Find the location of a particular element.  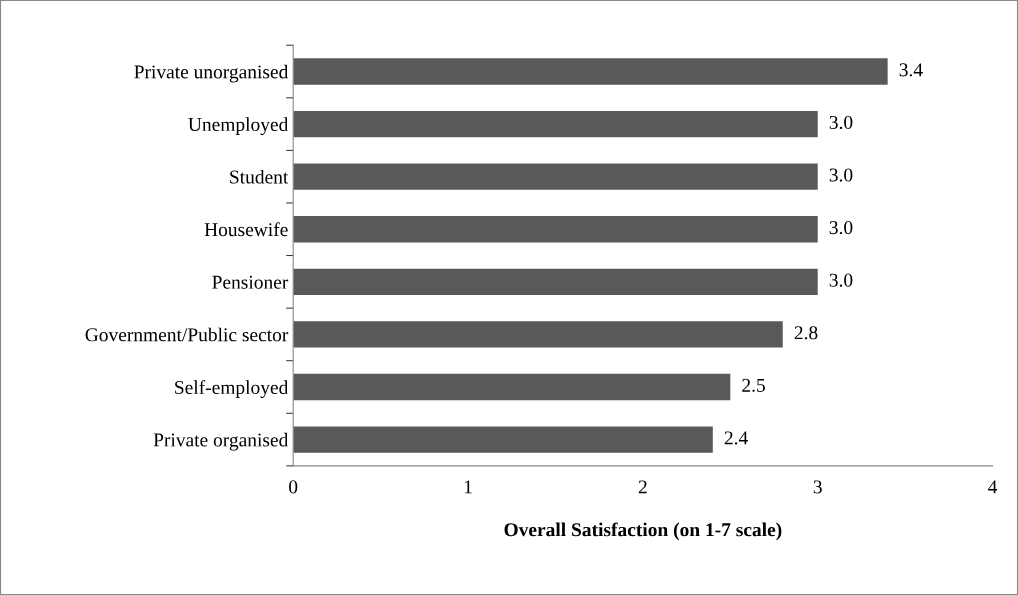

x-axis-title: Overall Satisfaction (on 1-7 scale) is located at coordinates (643, 531).